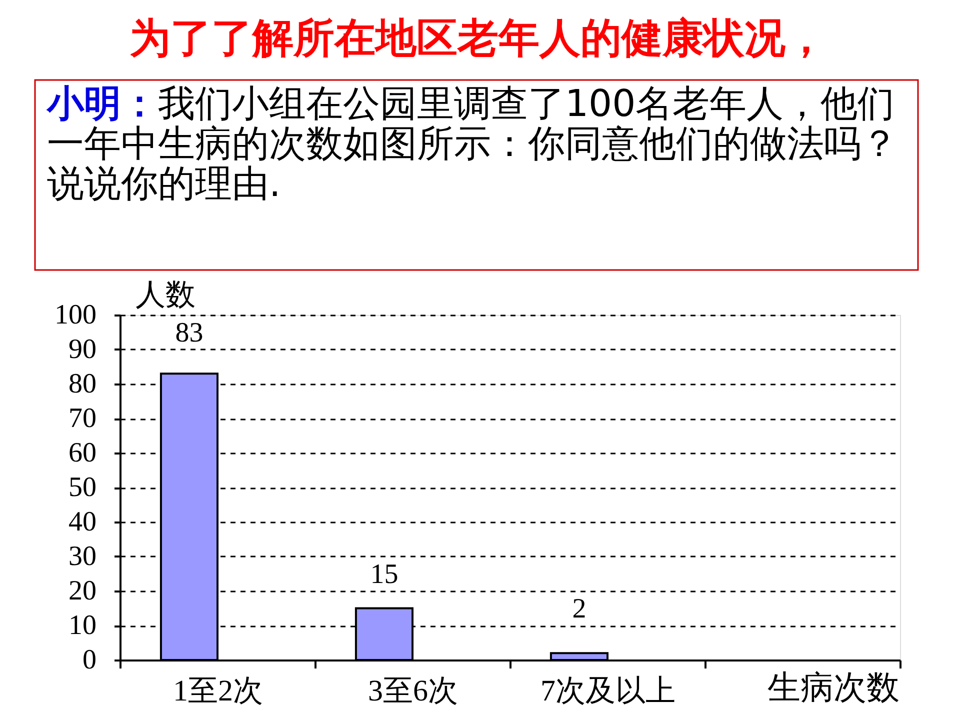  Describe the element at coordinates (608, 691) in the screenshot. I see `x-tick-label: 7次及以上` at that location.